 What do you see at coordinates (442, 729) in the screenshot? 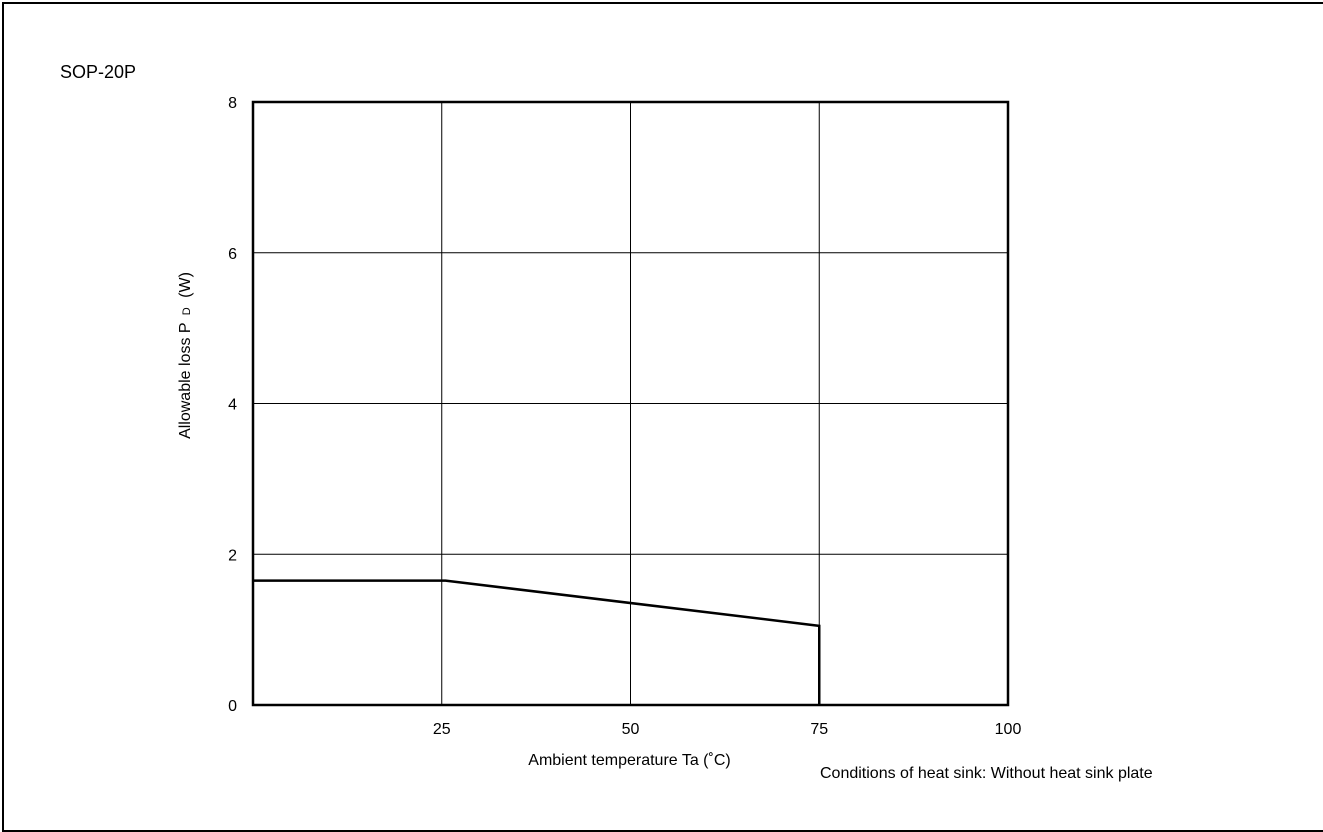
I see `x-tick-label: 25` at bounding box center [442, 729].